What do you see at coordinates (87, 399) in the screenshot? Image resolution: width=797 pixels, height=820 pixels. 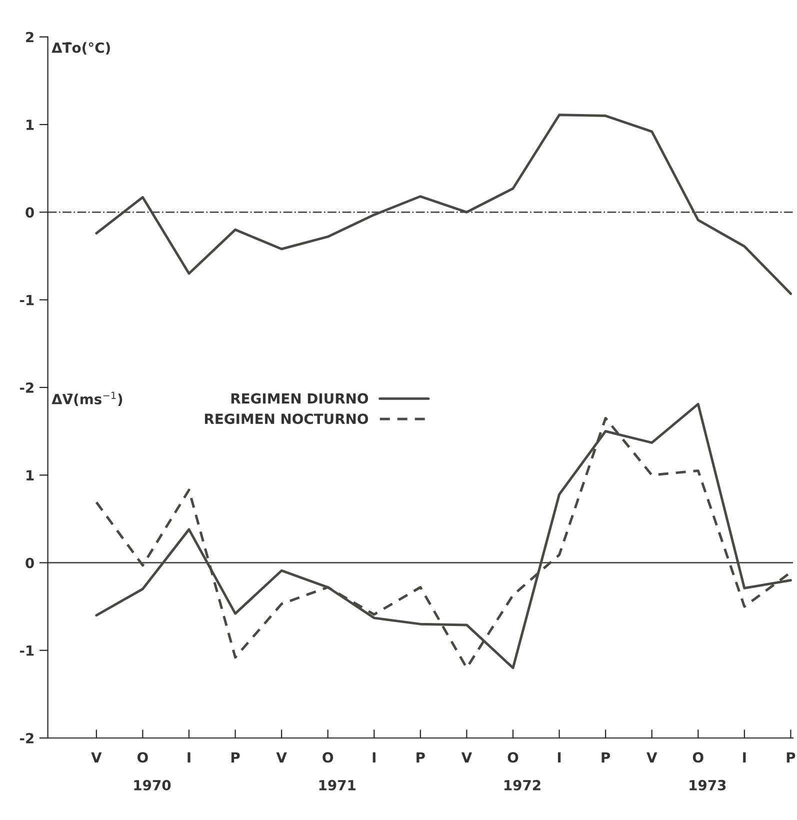 I see `y-axis-title: ΔV̄(ms$^{−1}$)` at bounding box center [87, 399].